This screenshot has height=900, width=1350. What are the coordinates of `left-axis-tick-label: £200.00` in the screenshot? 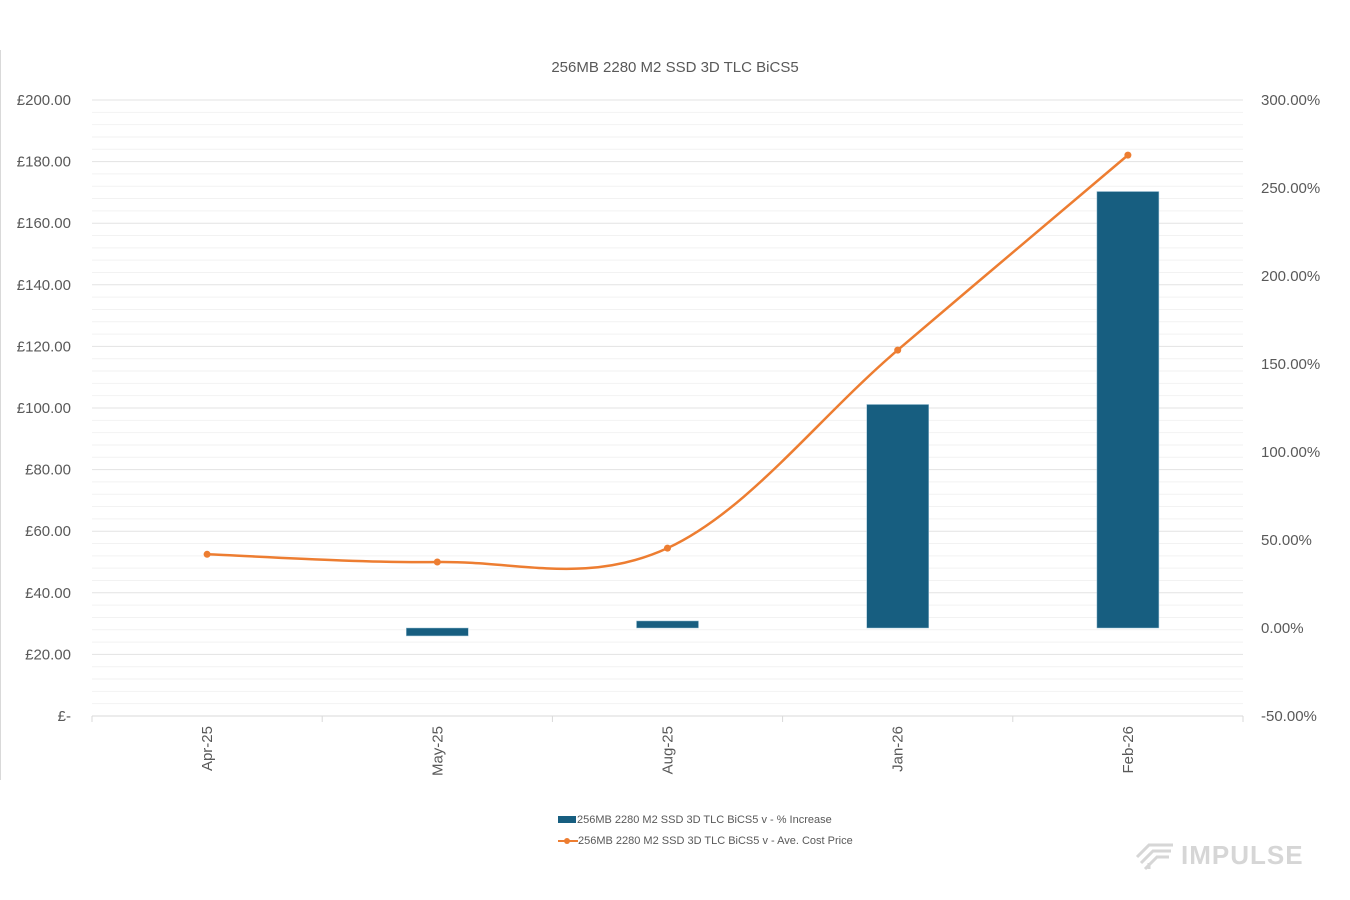 It's located at (44, 100).